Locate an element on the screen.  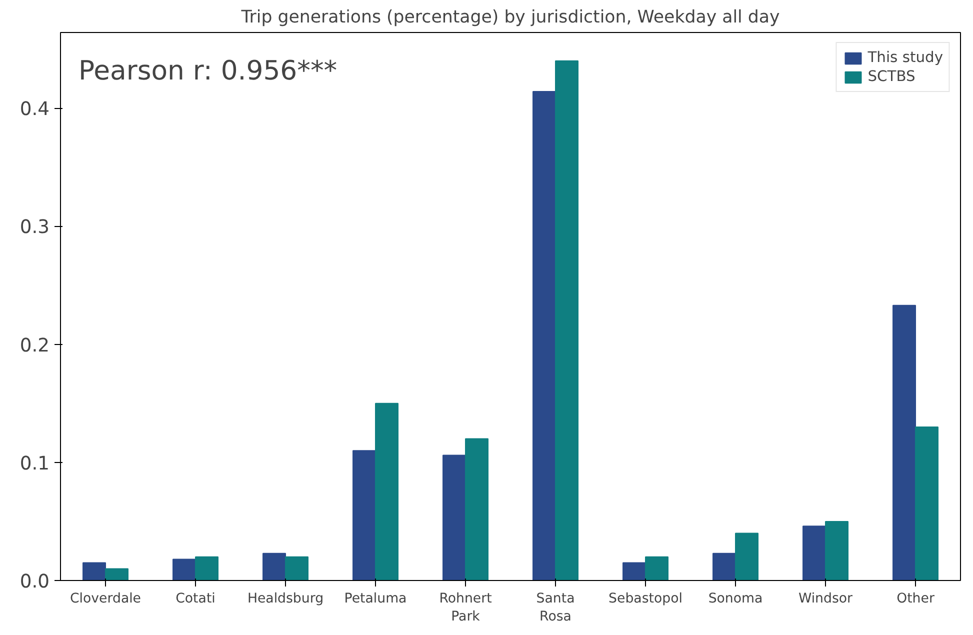
x-tick-label: Rohnert Park is located at coordinates (465, 608).